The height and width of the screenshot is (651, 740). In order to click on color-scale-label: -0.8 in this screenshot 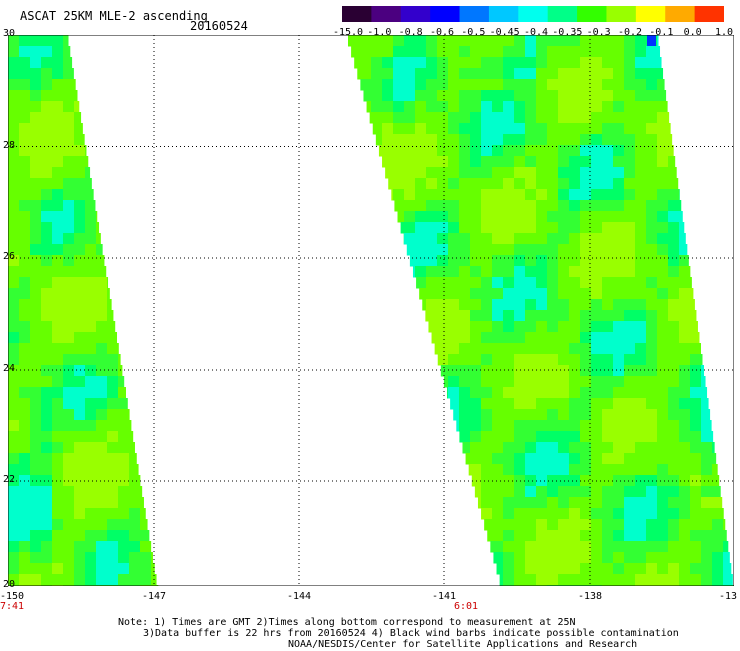, I will do `click(410, 32)`.